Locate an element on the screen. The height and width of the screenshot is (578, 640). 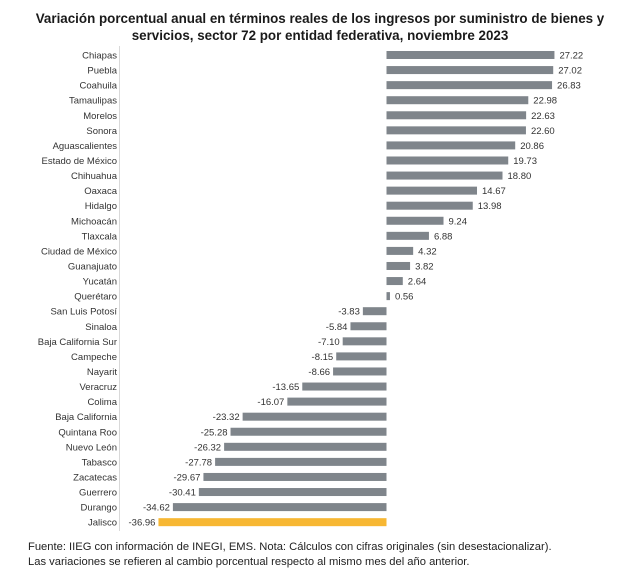
category-label: Chihuahua is located at coordinates (94, 176).